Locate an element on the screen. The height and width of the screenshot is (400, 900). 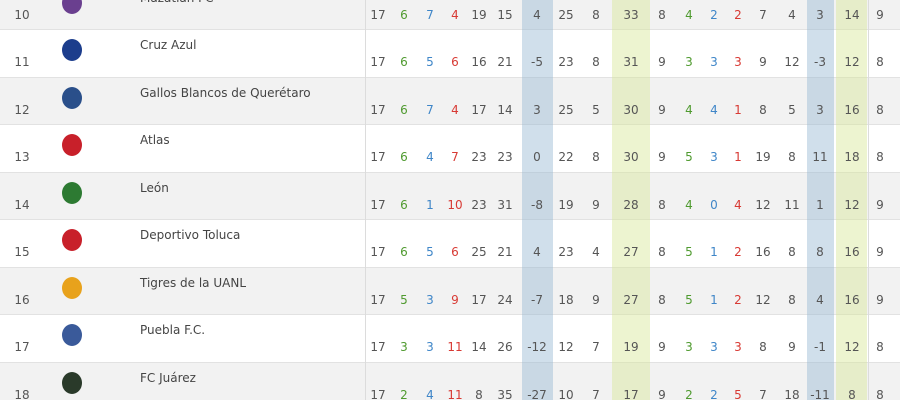
team-name: FC Juárez is located at coordinates (168, 377).